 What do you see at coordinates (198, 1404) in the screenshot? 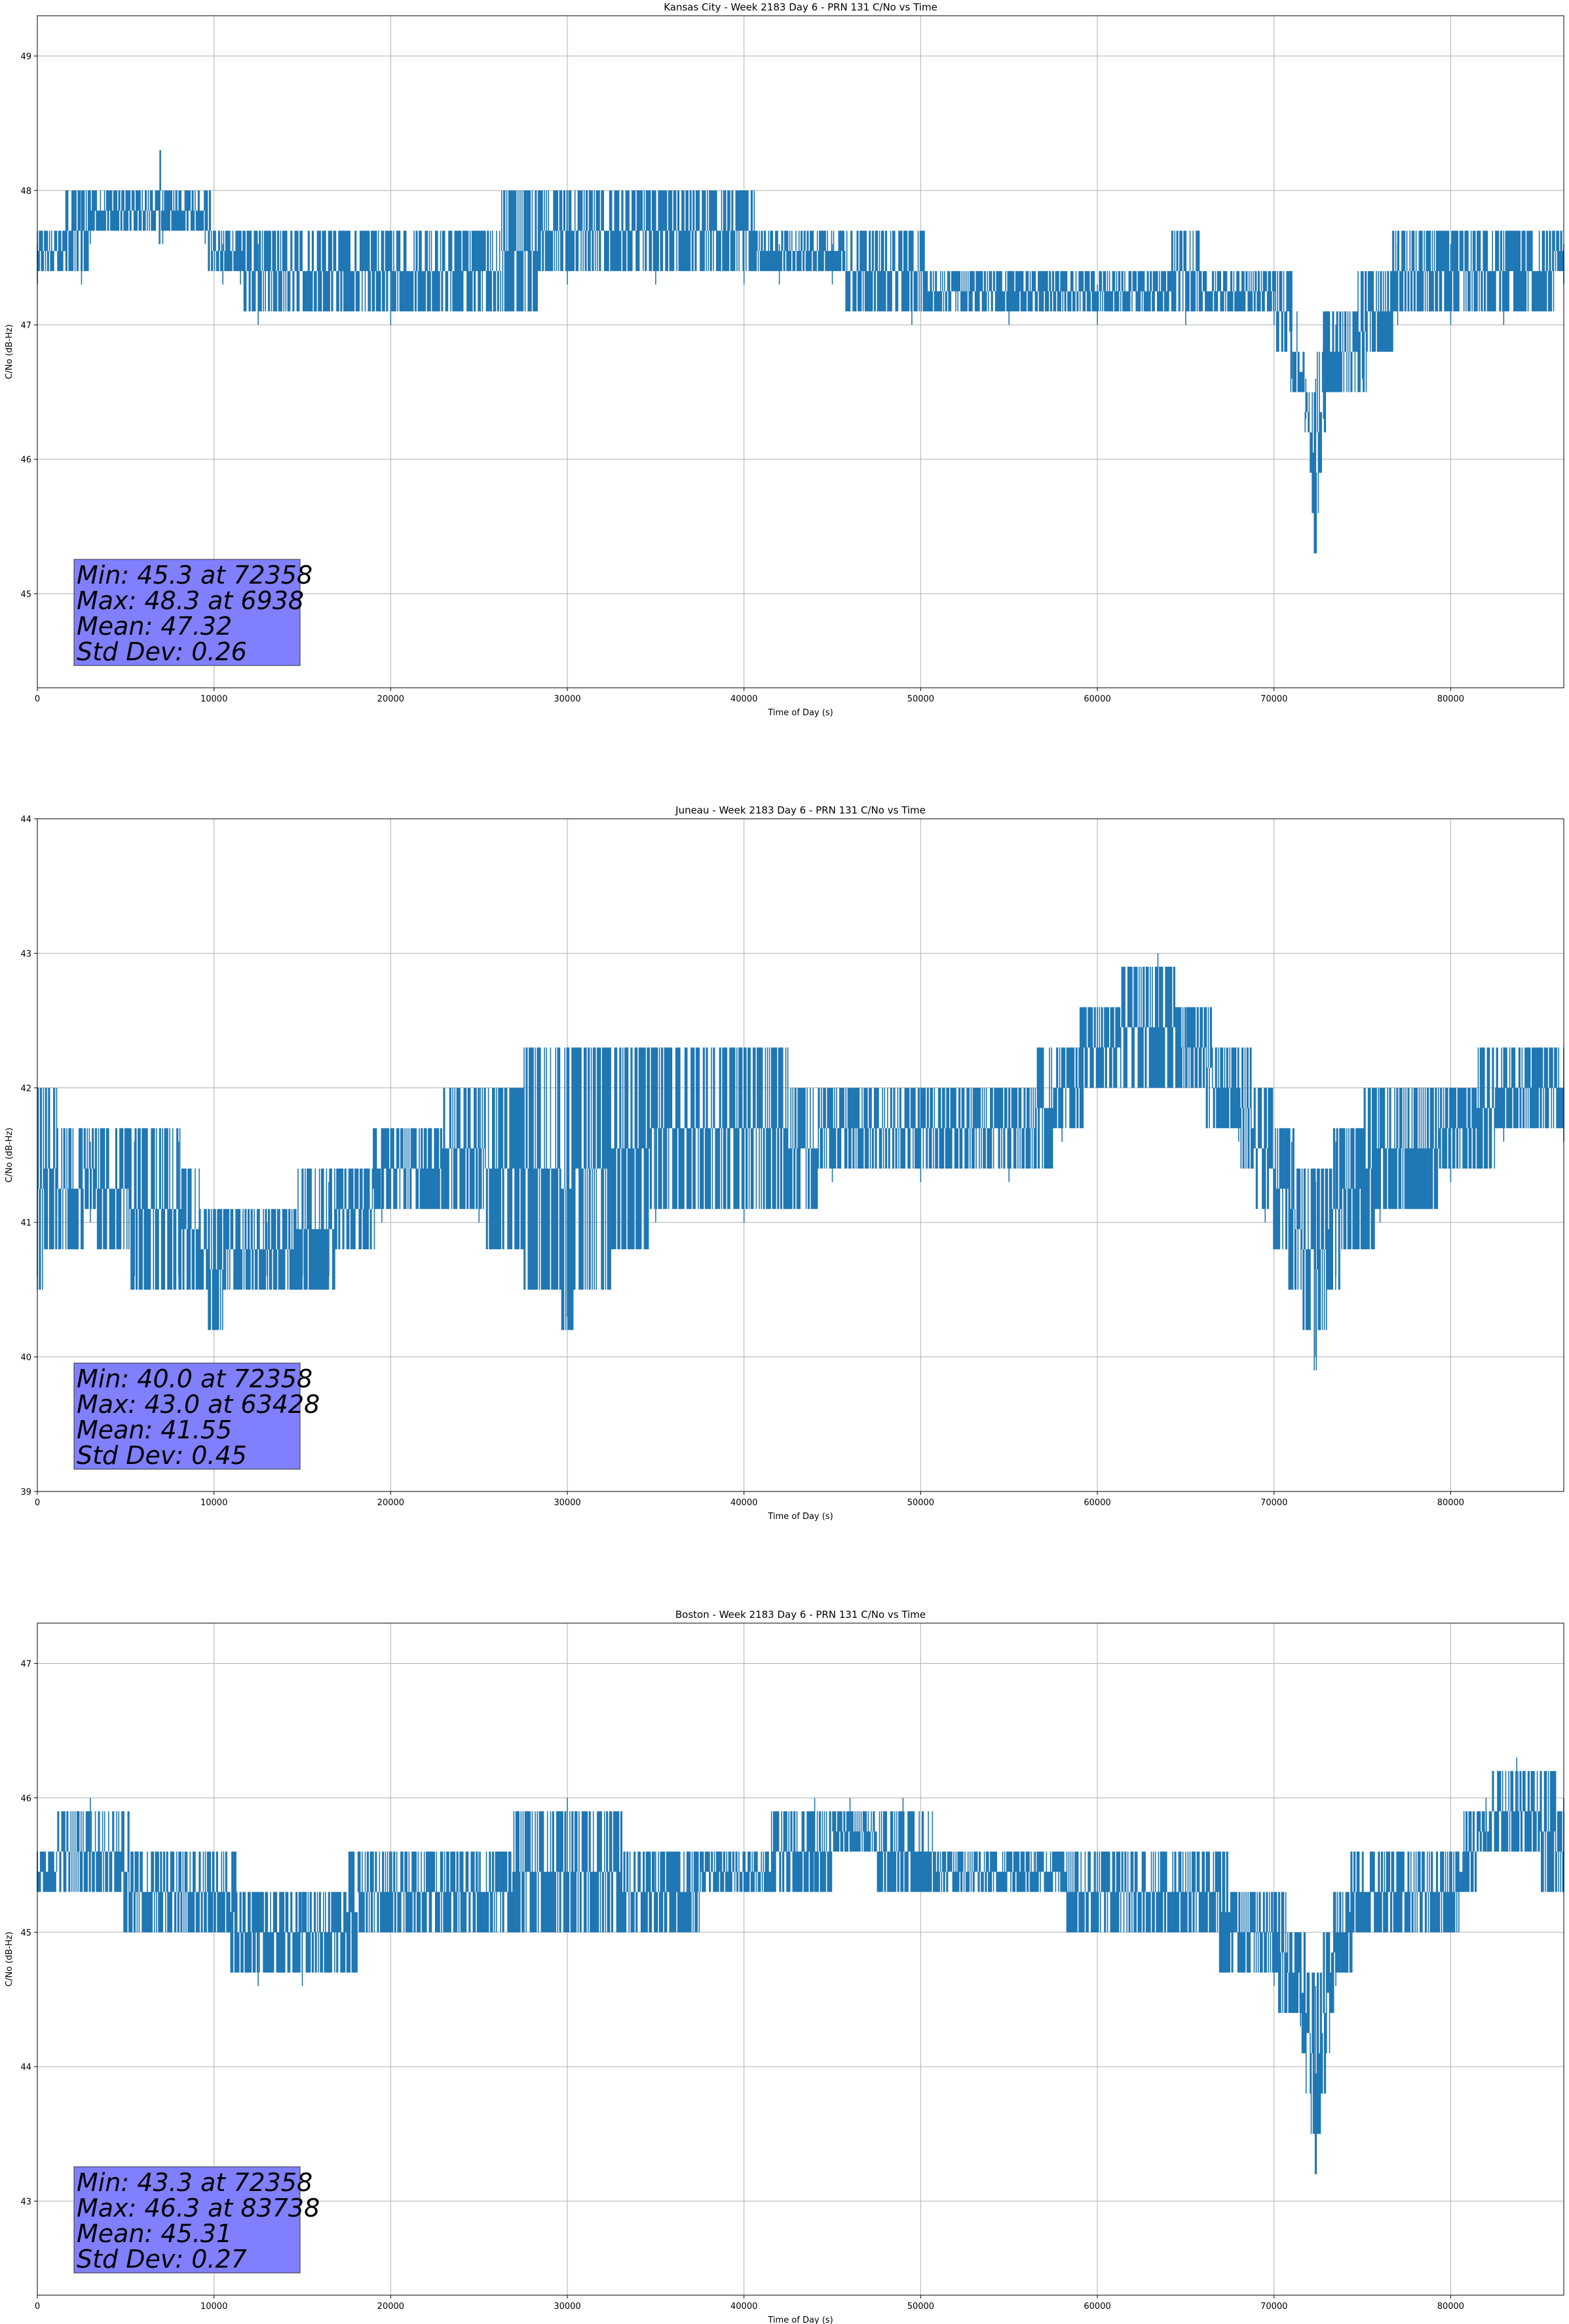
I see `stats-line: Max: 43.0 at 63428` at bounding box center [198, 1404].